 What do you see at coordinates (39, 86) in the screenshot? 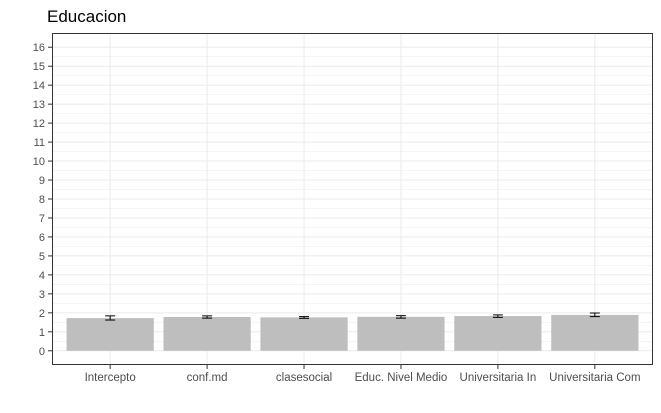
I see `y-tick-label: 14` at bounding box center [39, 86].